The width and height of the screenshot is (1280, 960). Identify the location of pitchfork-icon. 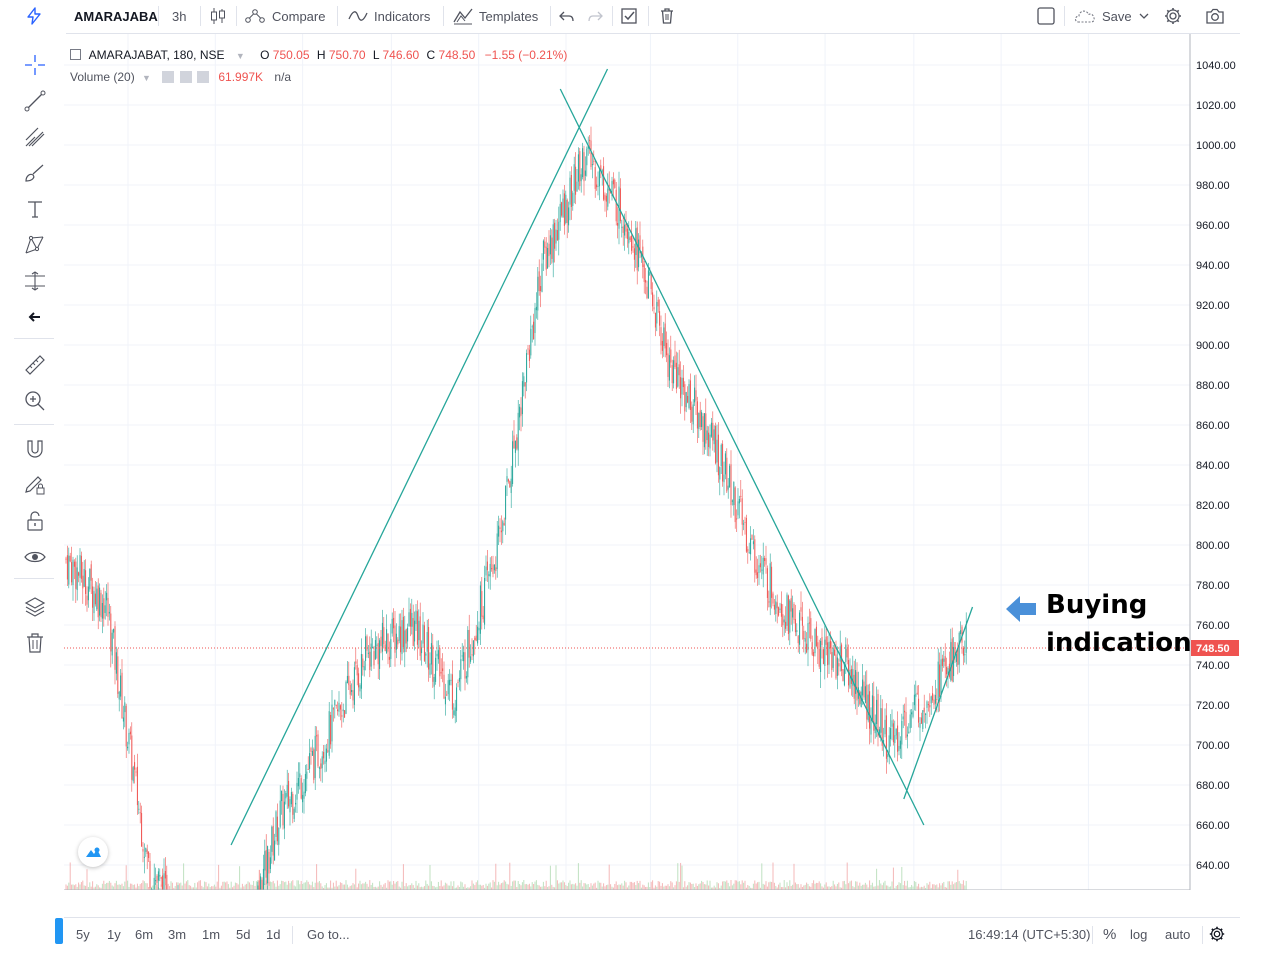
(35, 137).